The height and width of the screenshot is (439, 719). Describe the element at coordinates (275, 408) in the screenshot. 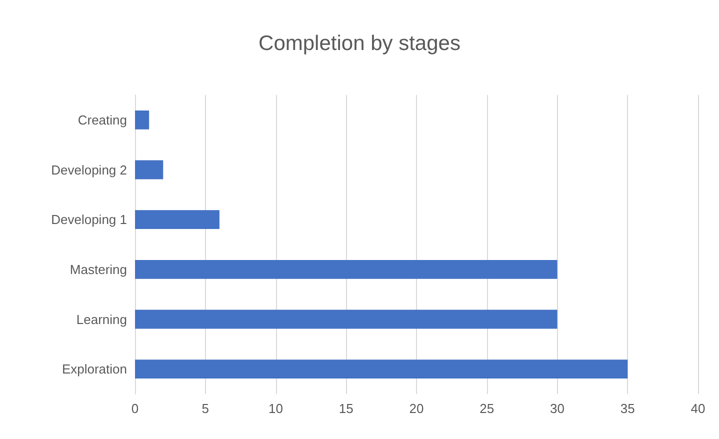

I see `x-tick-label: 10` at that location.